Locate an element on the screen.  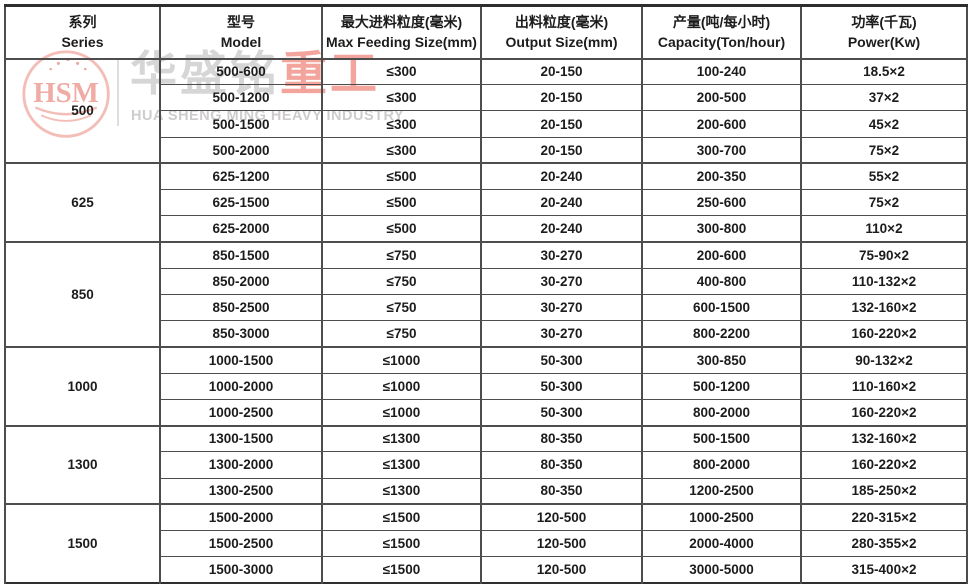
table-row: 500-1500 ≤300 20-150 200-600 45×2 is located at coordinates (486, 124).